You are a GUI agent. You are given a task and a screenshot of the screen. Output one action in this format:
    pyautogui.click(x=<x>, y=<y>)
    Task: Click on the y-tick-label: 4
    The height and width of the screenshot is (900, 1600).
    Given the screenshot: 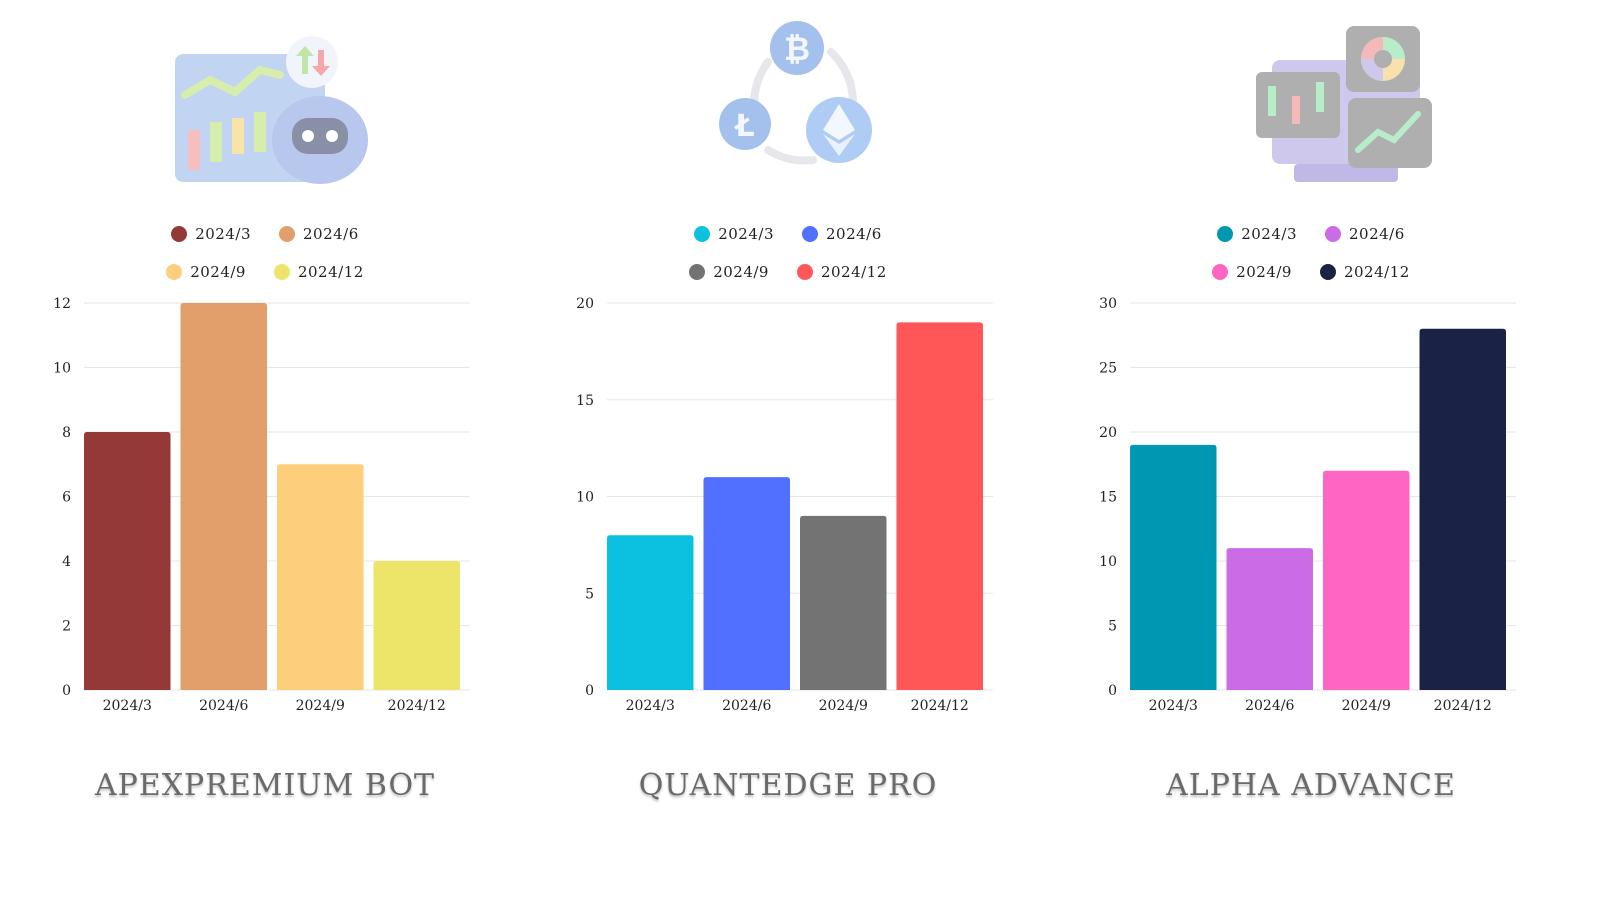 What is the action you would take?
    pyautogui.click(x=66, y=562)
    